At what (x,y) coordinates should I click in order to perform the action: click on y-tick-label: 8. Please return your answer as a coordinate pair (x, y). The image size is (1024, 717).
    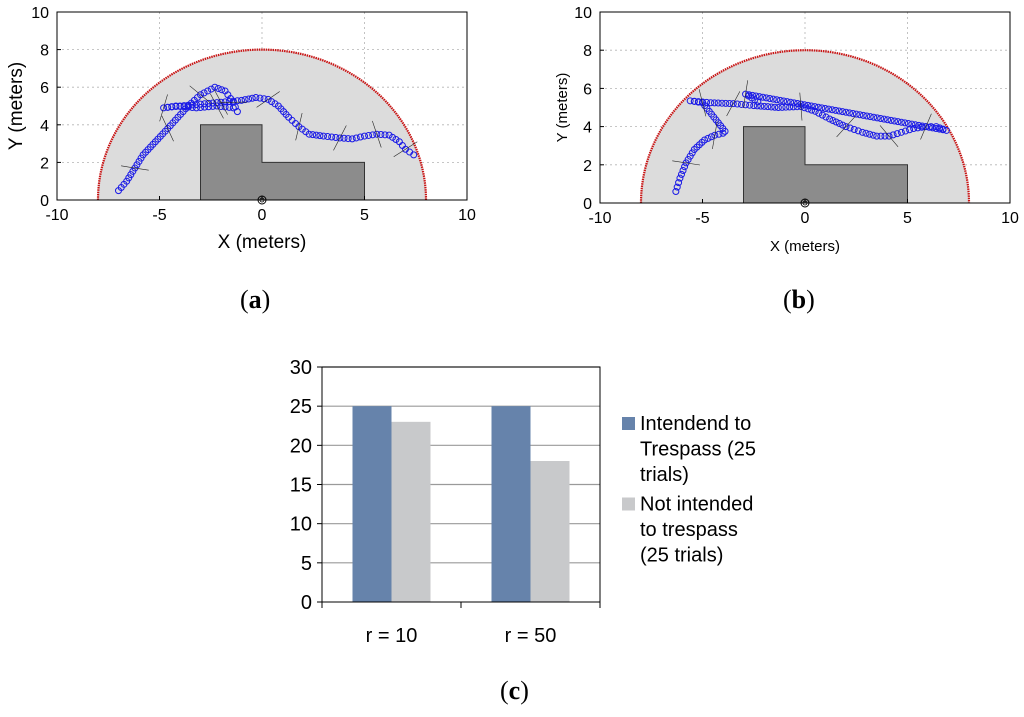
    Looking at the image, I should click on (44, 51).